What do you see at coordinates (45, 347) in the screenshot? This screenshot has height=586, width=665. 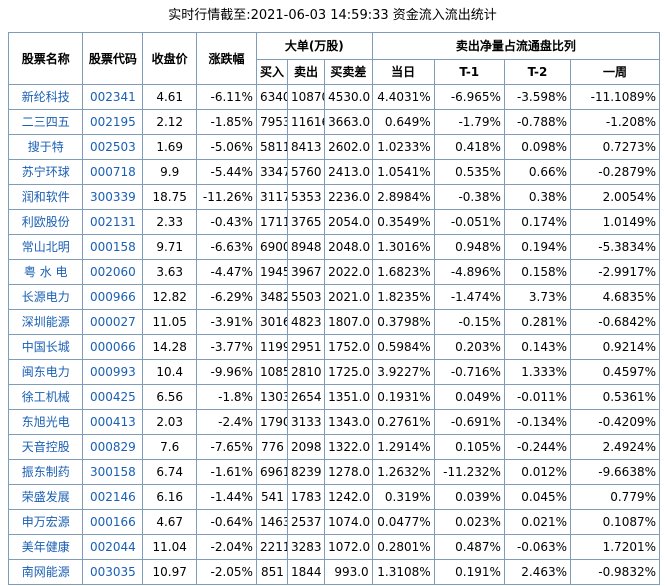 I see `stock-name-link: 中国长城` at bounding box center [45, 347].